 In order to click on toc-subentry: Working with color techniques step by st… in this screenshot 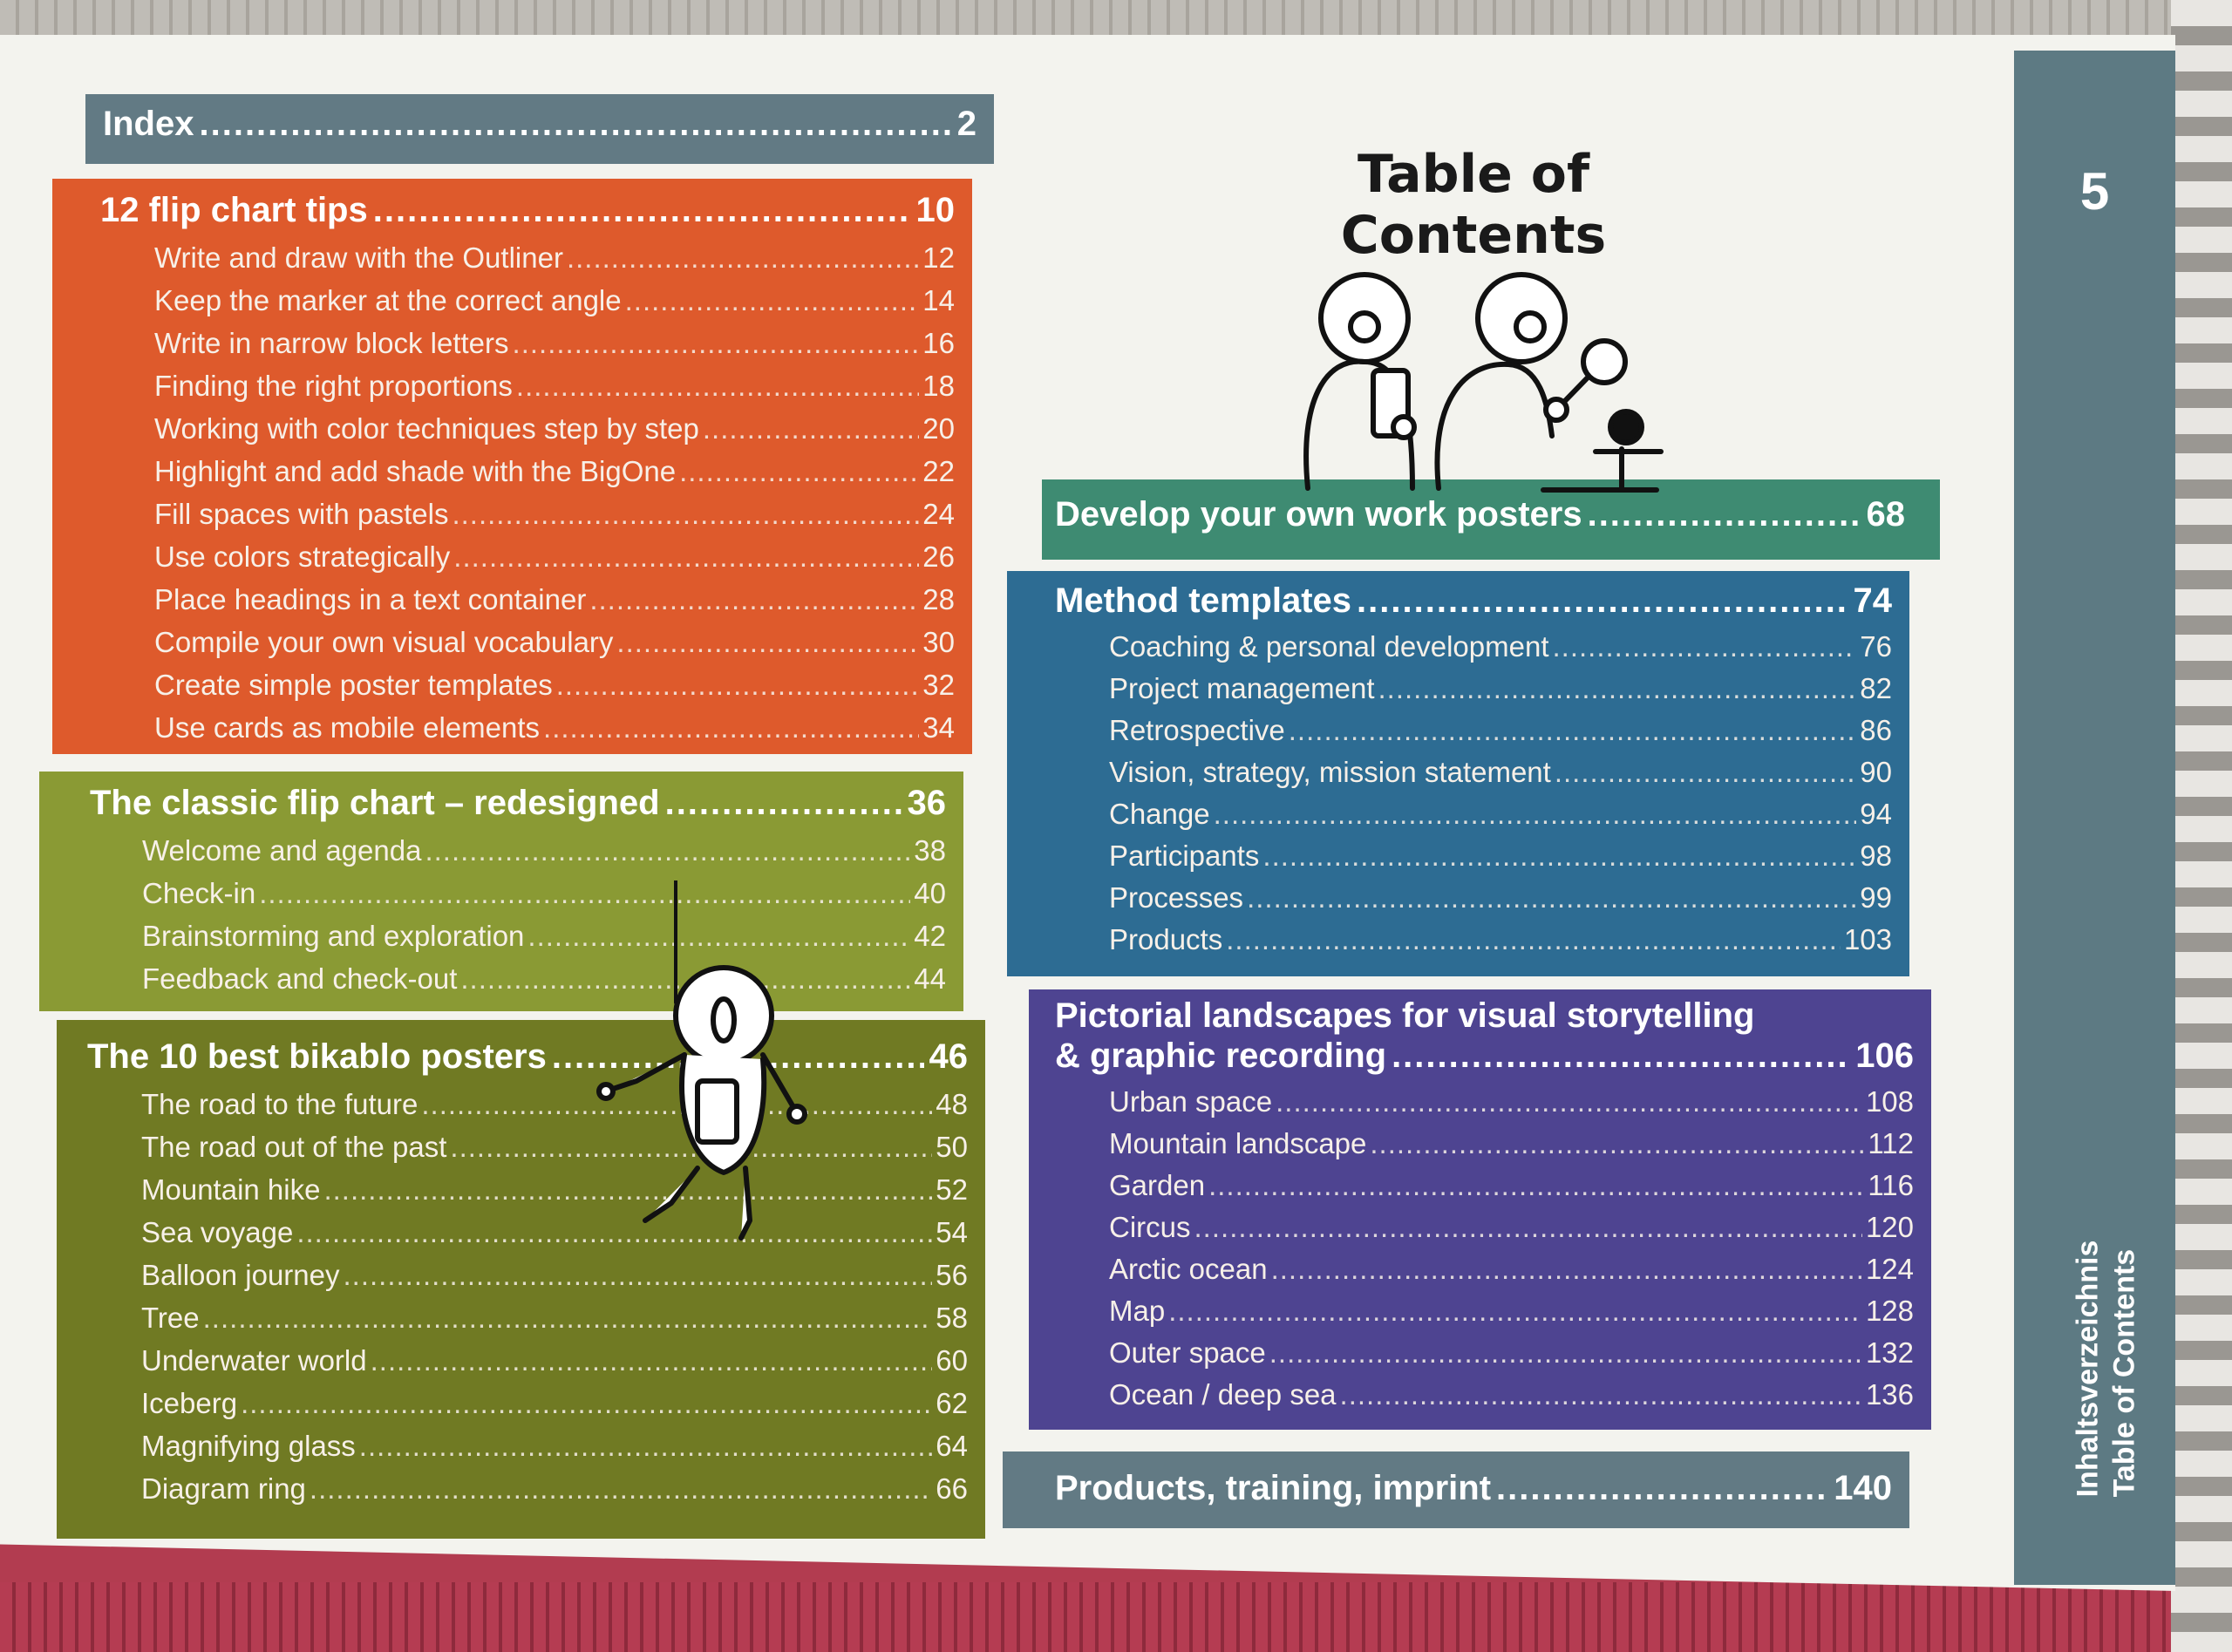, I will do `click(527, 433)`.